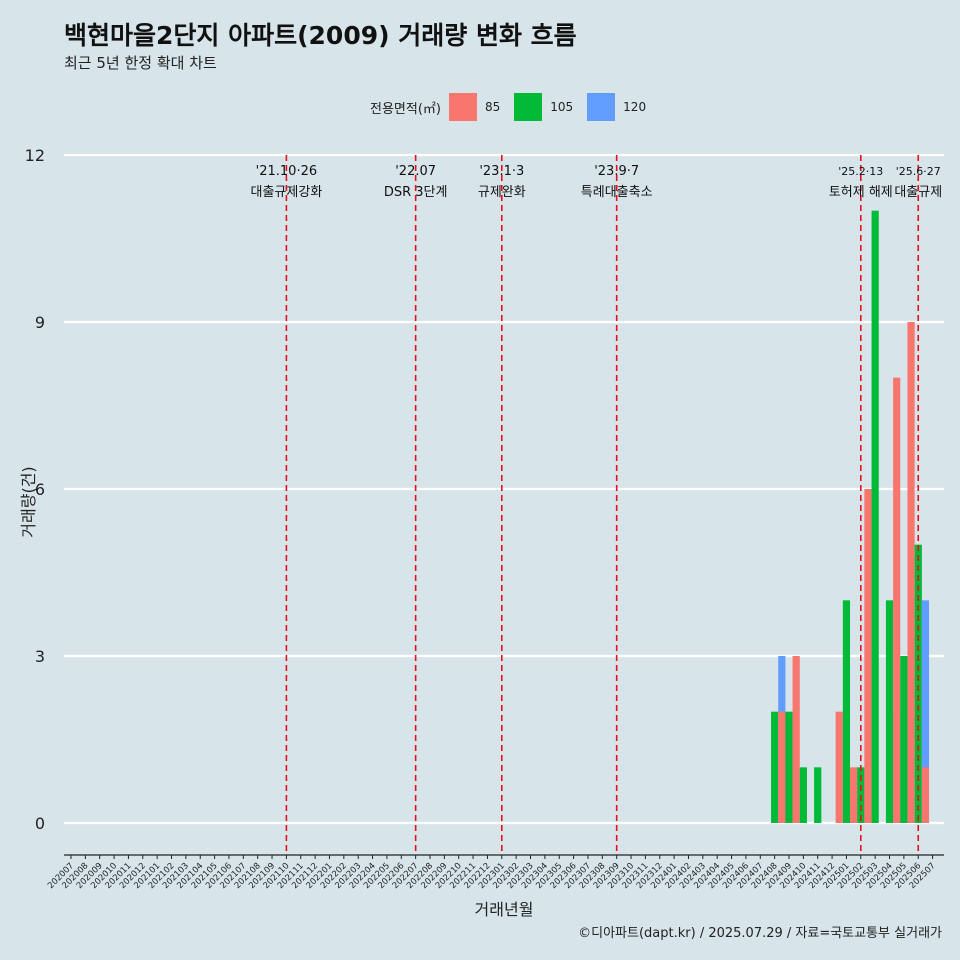 The height and width of the screenshot is (960, 960). I want to click on legend-label-120: 120, so click(635, 107).